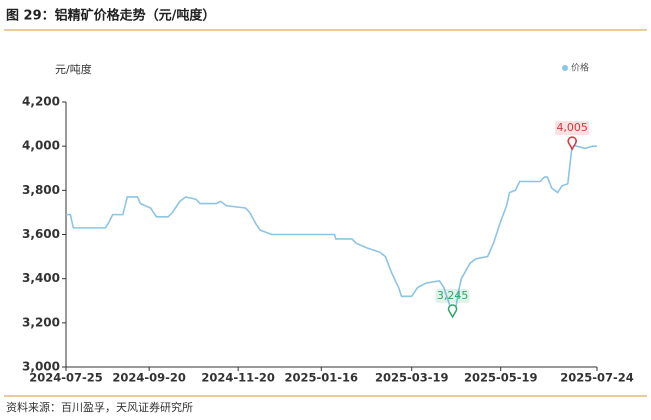  Describe the element at coordinates (501, 378) in the screenshot. I see `x-tick-label: 2025-05-19` at that location.